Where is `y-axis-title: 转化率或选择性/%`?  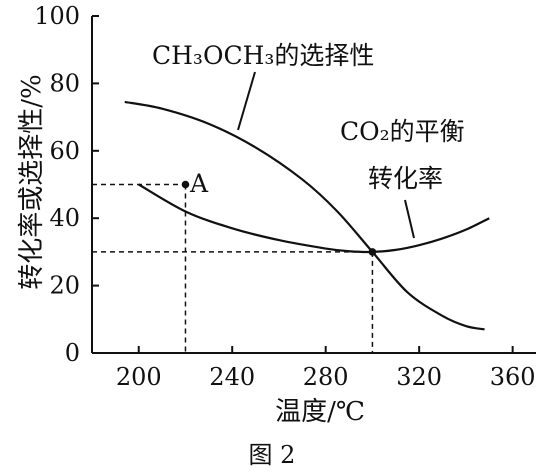
y-axis-title: 转化率或选择性/% is located at coordinates (32, 181).